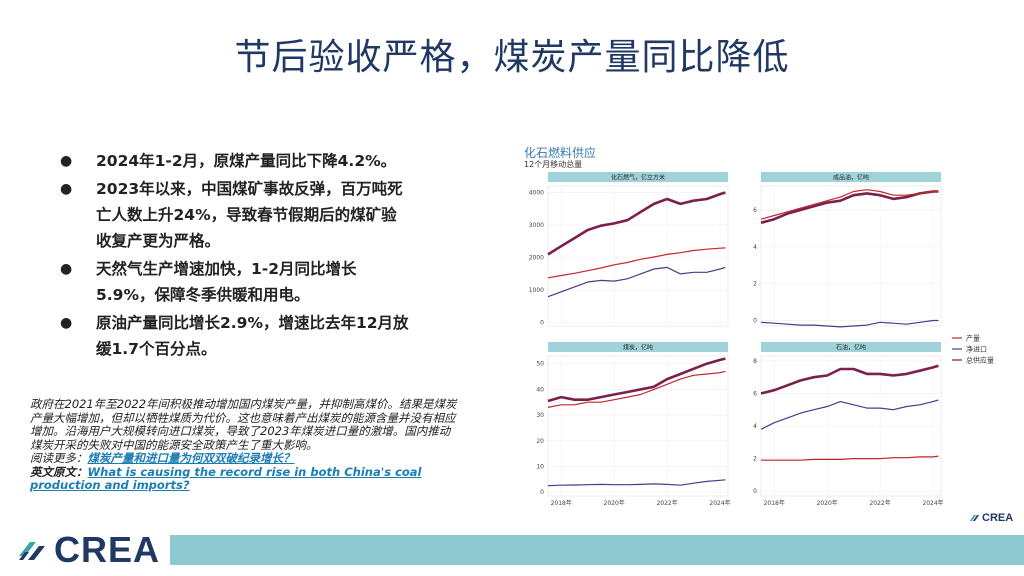 The height and width of the screenshot is (576, 1024). I want to click on panel-title: 化石燃气，亿立方米, so click(638, 178).